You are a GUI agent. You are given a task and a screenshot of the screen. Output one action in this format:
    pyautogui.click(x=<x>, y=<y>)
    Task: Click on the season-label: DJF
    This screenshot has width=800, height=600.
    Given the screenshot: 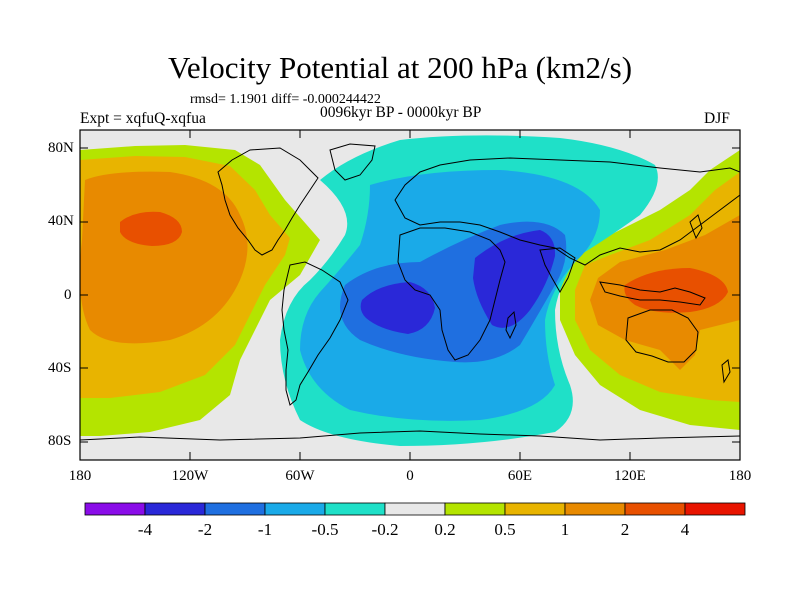 What is the action you would take?
    pyautogui.click(x=717, y=118)
    